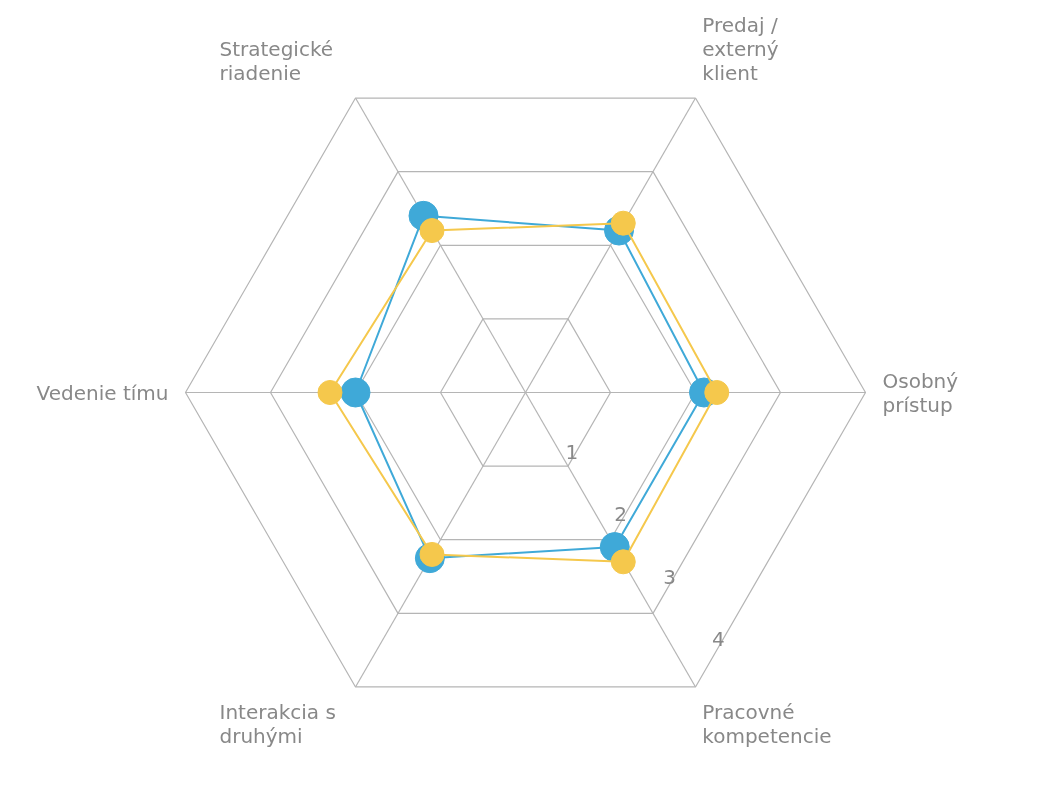 Image resolution: width=1045 pixels, height=809 pixels. I want to click on y-tick-label: 3, so click(669, 576).